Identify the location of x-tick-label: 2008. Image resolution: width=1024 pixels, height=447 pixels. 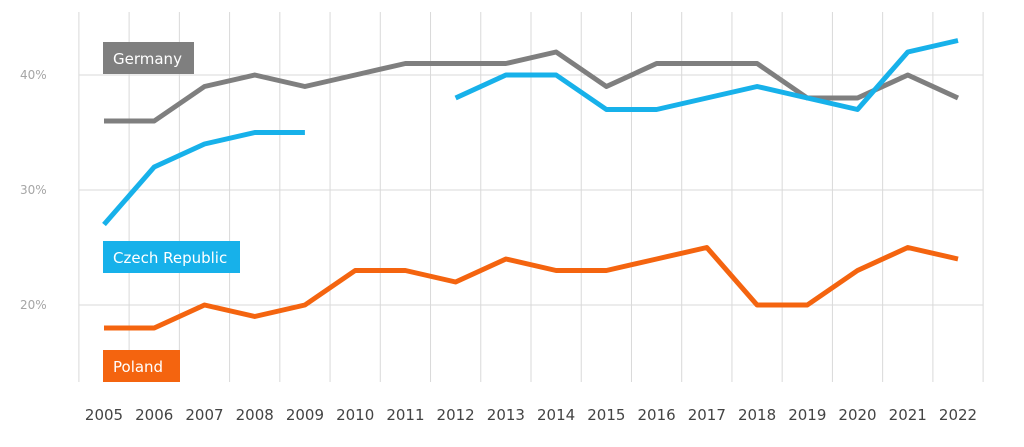
(255, 415).